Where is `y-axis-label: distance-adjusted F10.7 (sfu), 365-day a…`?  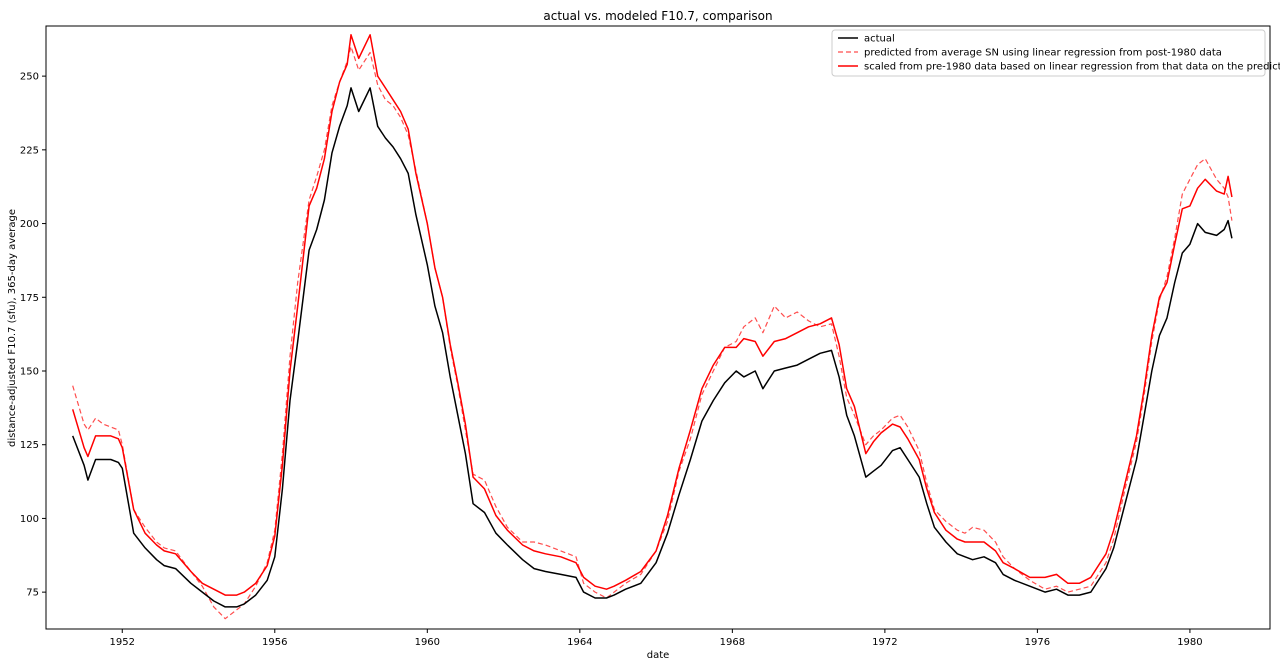
y-axis-label: distance-adjusted F10.7 (sfu), 365-day a… is located at coordinates (12, 328).